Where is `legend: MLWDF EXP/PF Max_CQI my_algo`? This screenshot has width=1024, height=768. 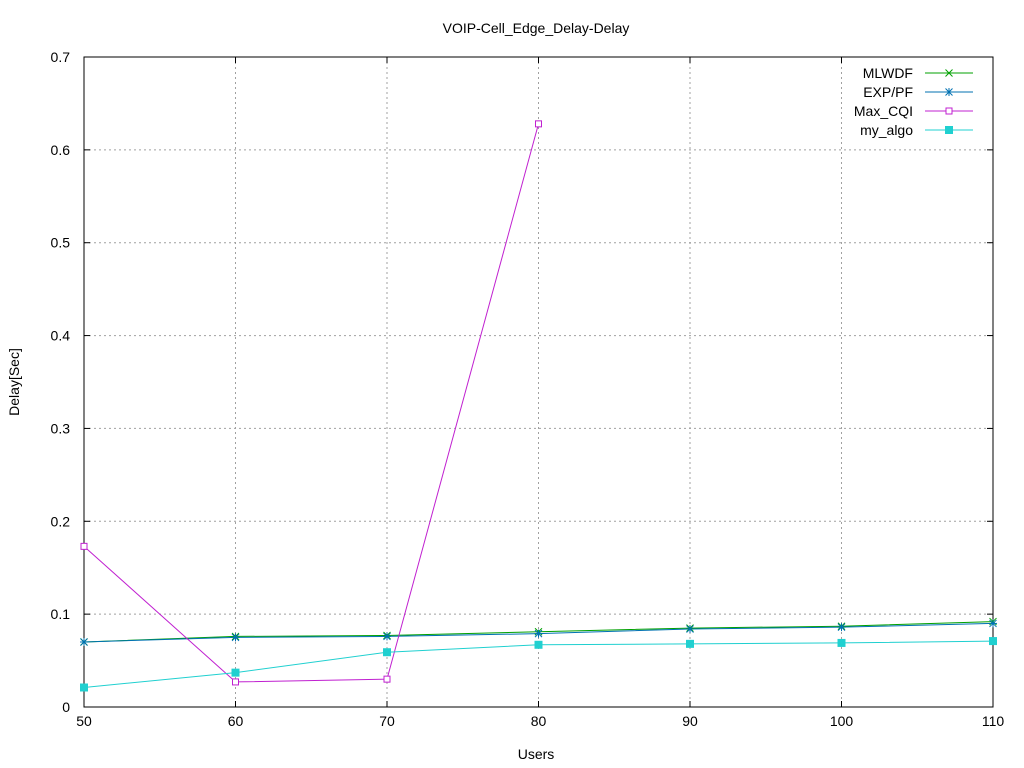
legend: MLWDF EXP/PF Max_CQI my_algo is located at coordinates (913, 101).